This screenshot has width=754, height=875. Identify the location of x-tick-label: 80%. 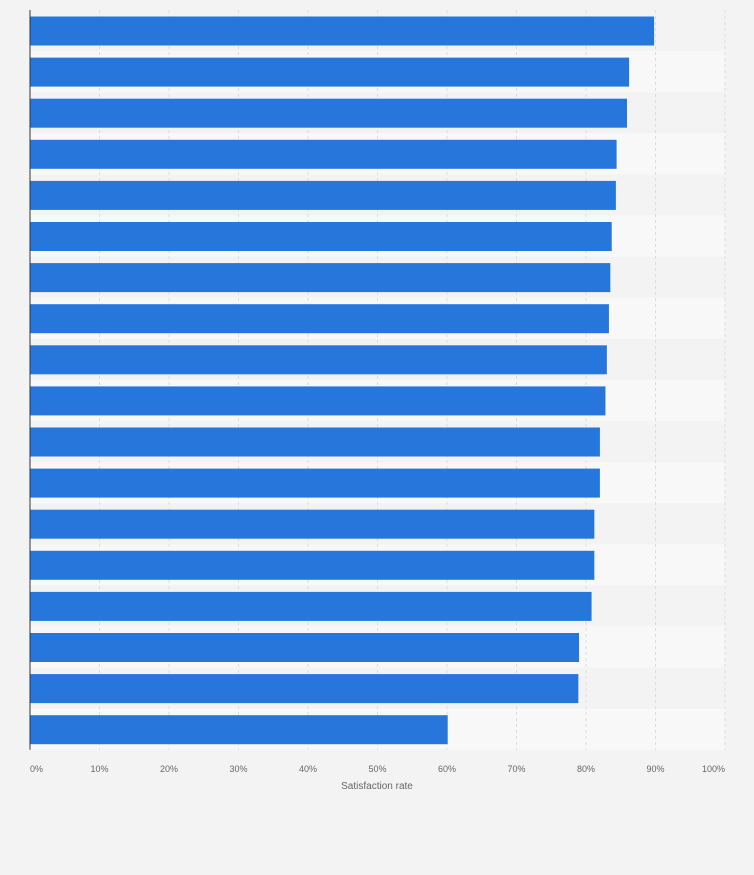
(586, 769).